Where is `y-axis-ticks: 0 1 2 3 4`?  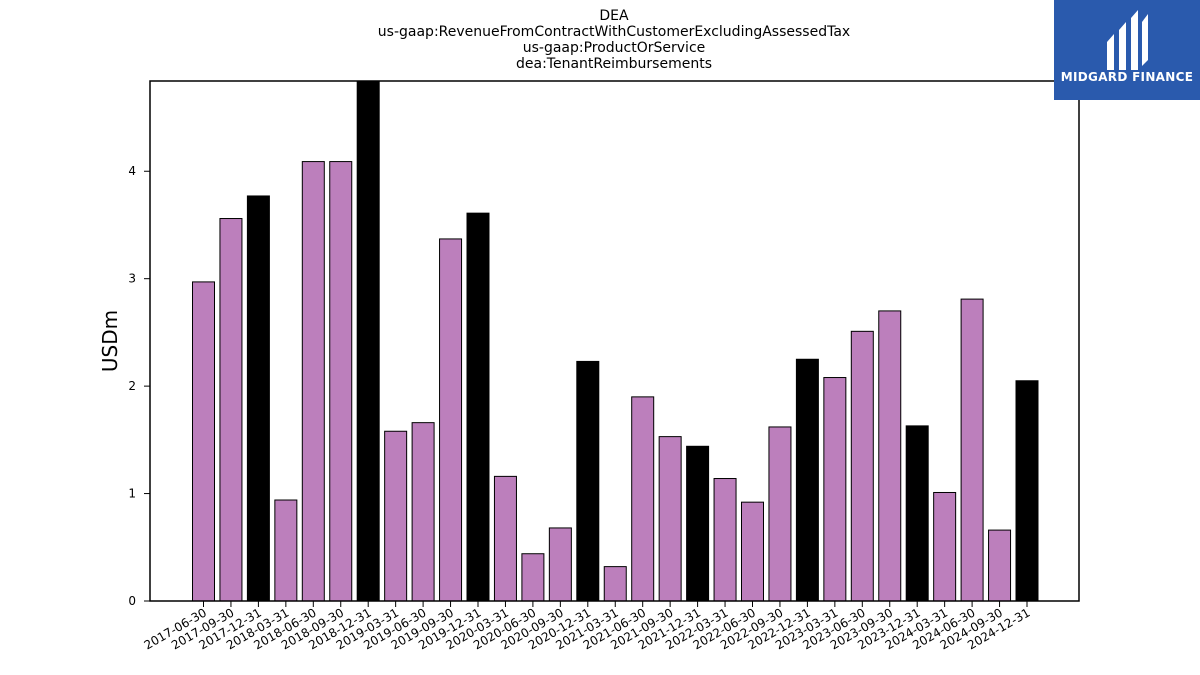 y-axis-ticks: 0 1 2 3 4 is located at coordinates (139, 386).